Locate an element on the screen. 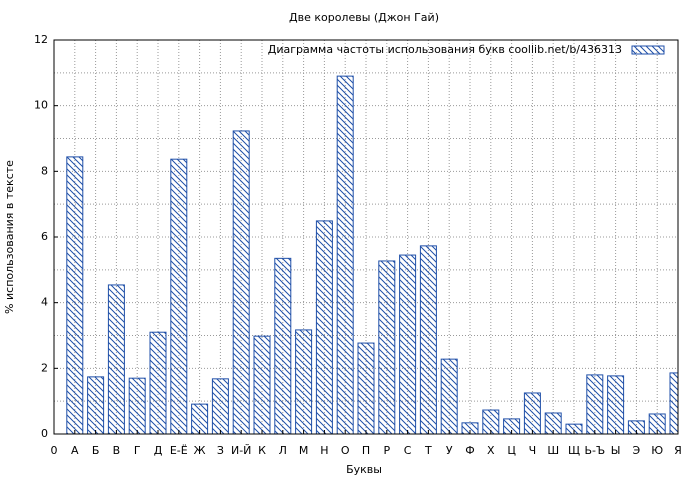 Image resolution: width=700 pixels, height=484 pixels. x-tick-label: К is located at coordinates (262, 450).